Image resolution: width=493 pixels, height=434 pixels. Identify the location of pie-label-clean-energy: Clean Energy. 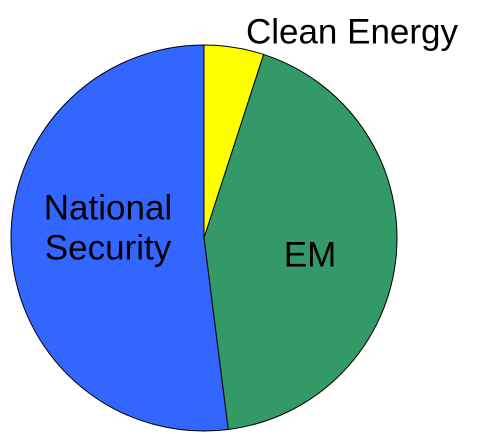
(352, 31).